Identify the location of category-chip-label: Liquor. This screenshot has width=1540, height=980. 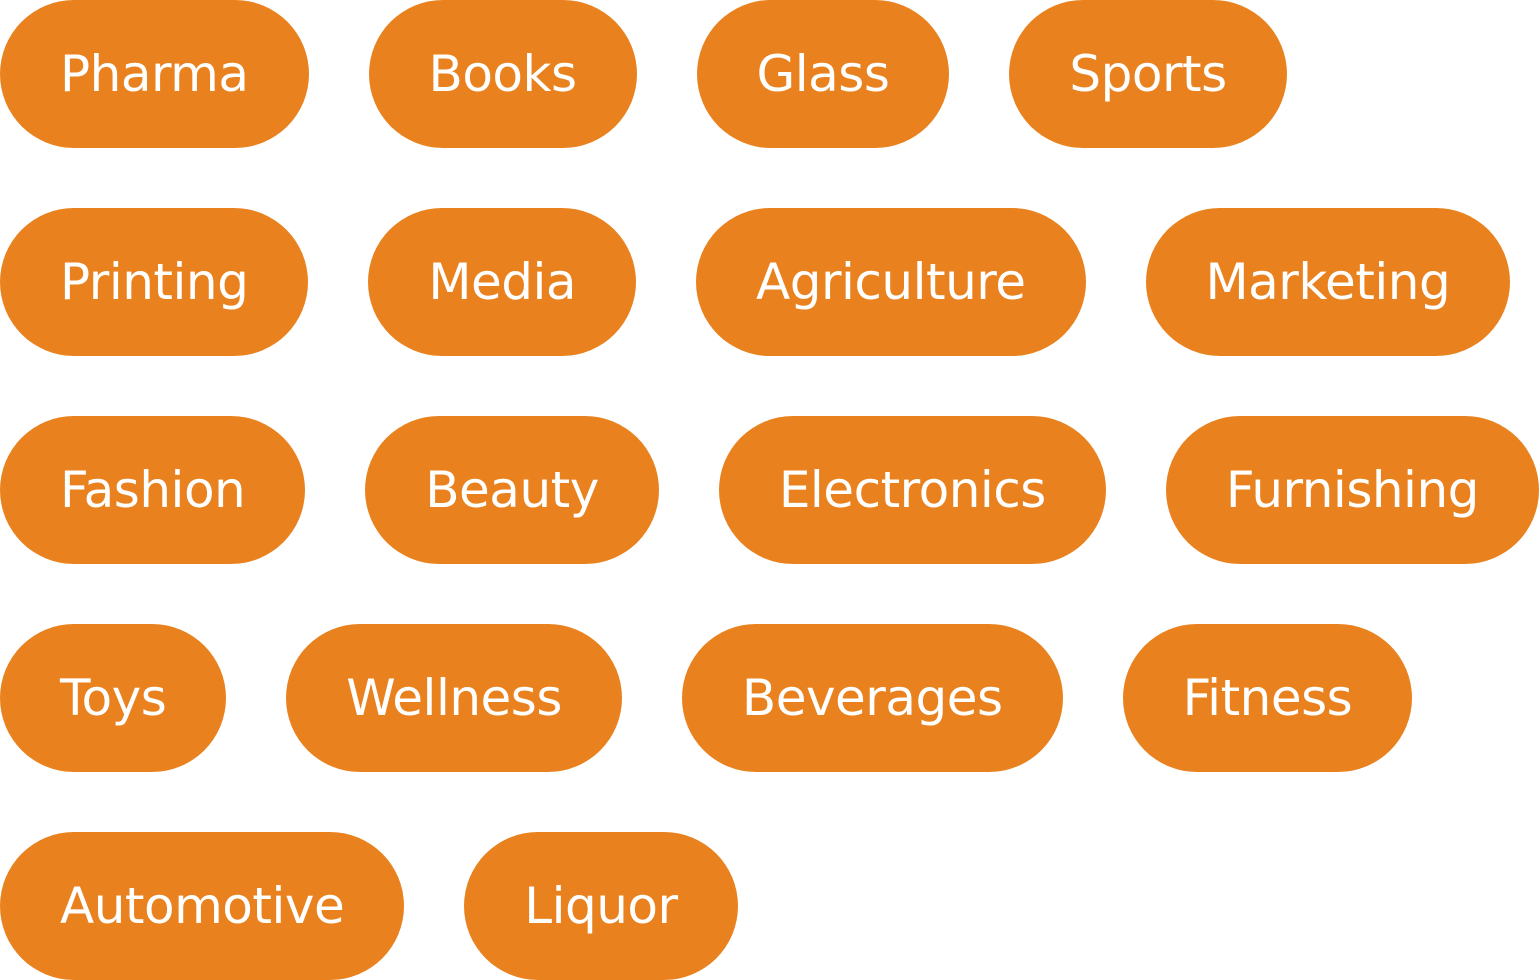
(601, 906).